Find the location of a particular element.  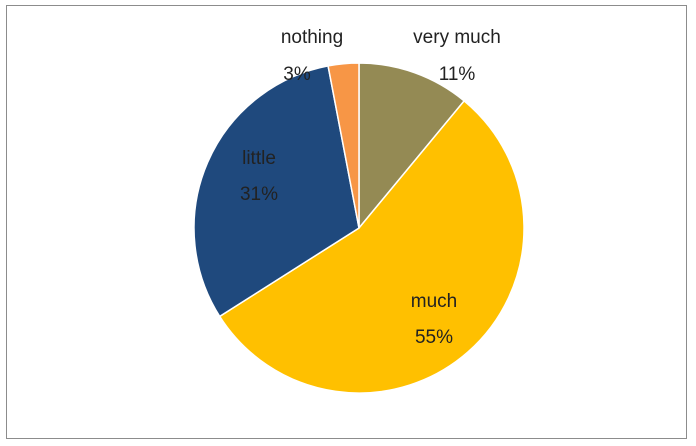

slice-label-much-value: 55% is located at coordinates (434, 337).